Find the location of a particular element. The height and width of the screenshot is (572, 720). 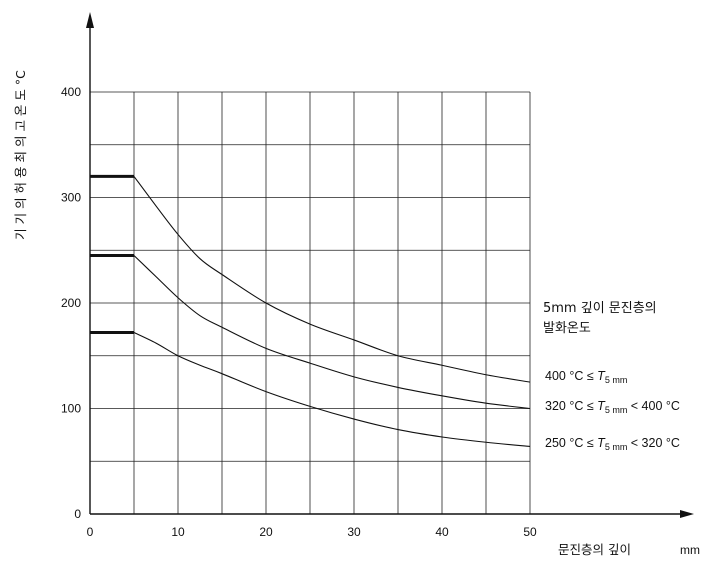

y-tick-label: 100 is located at coordinates (71, 409).